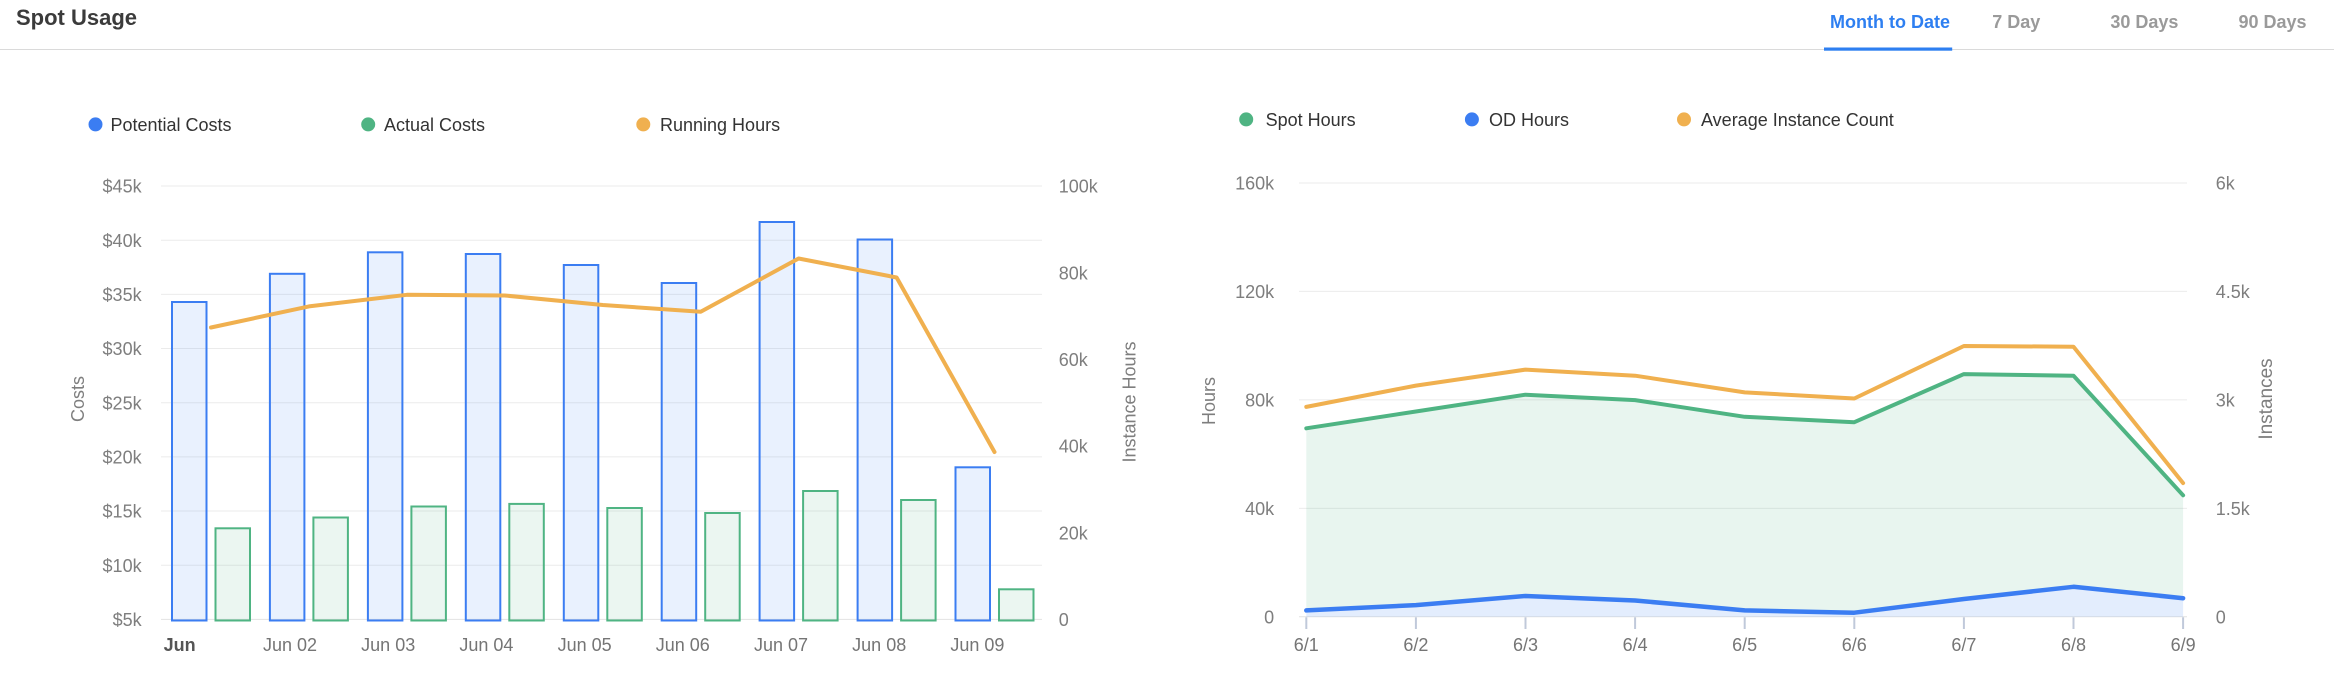  I want to click on svg-text: 1.5k, so click(2233, 509).